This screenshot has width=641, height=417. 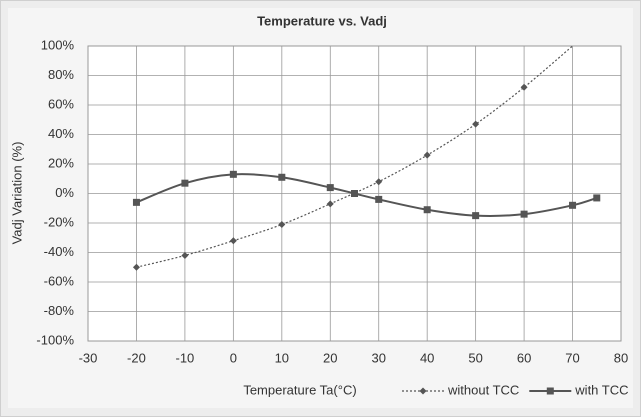 I want to click on x-tick-label: 60, so click(x=524, y=357).